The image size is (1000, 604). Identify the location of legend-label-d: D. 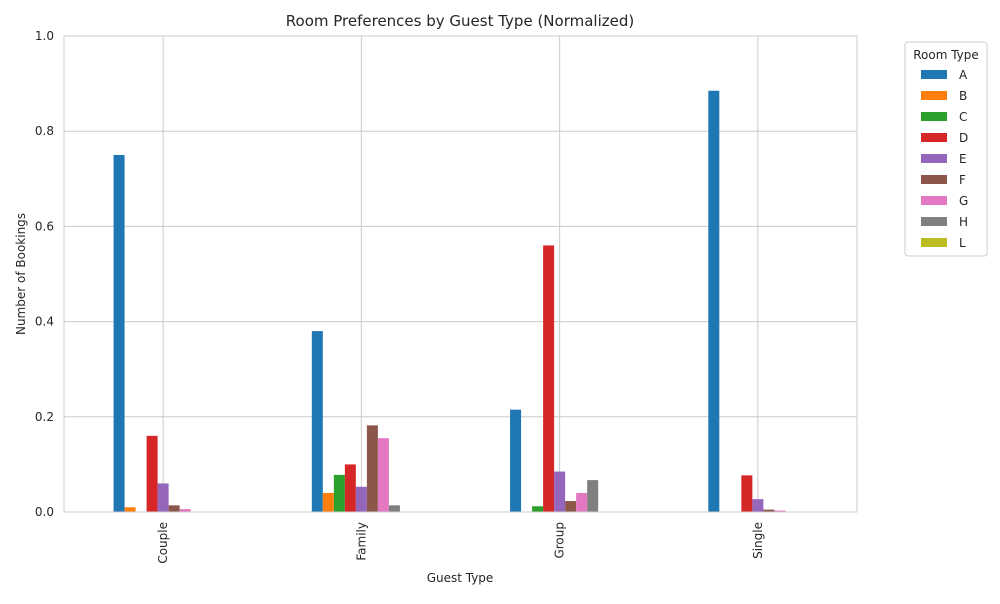
(963, 138).